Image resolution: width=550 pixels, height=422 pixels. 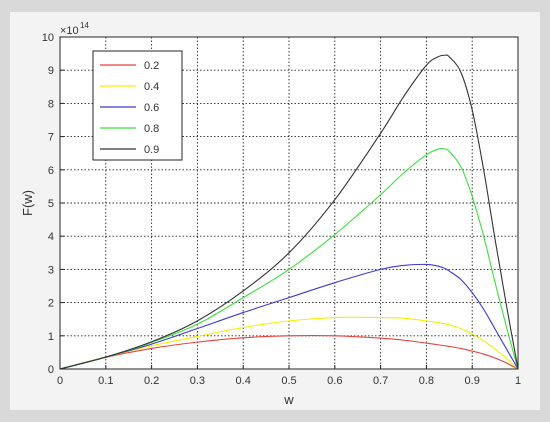 I want to click on x-axis-label: w, so click(x=288, y=399).